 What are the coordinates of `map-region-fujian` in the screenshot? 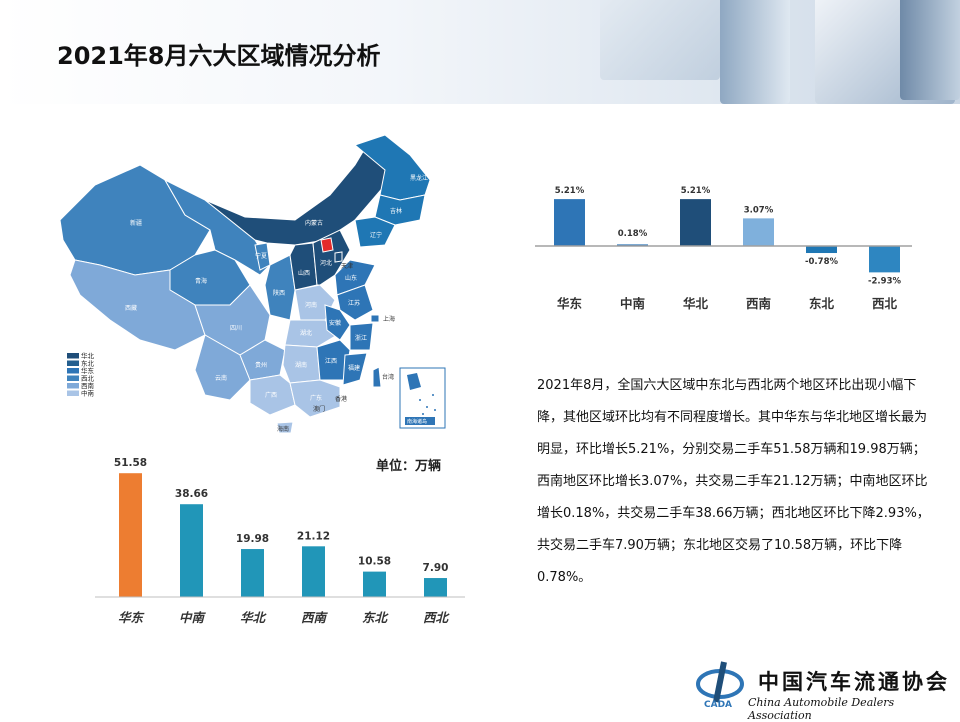 It's located at (355, 369).